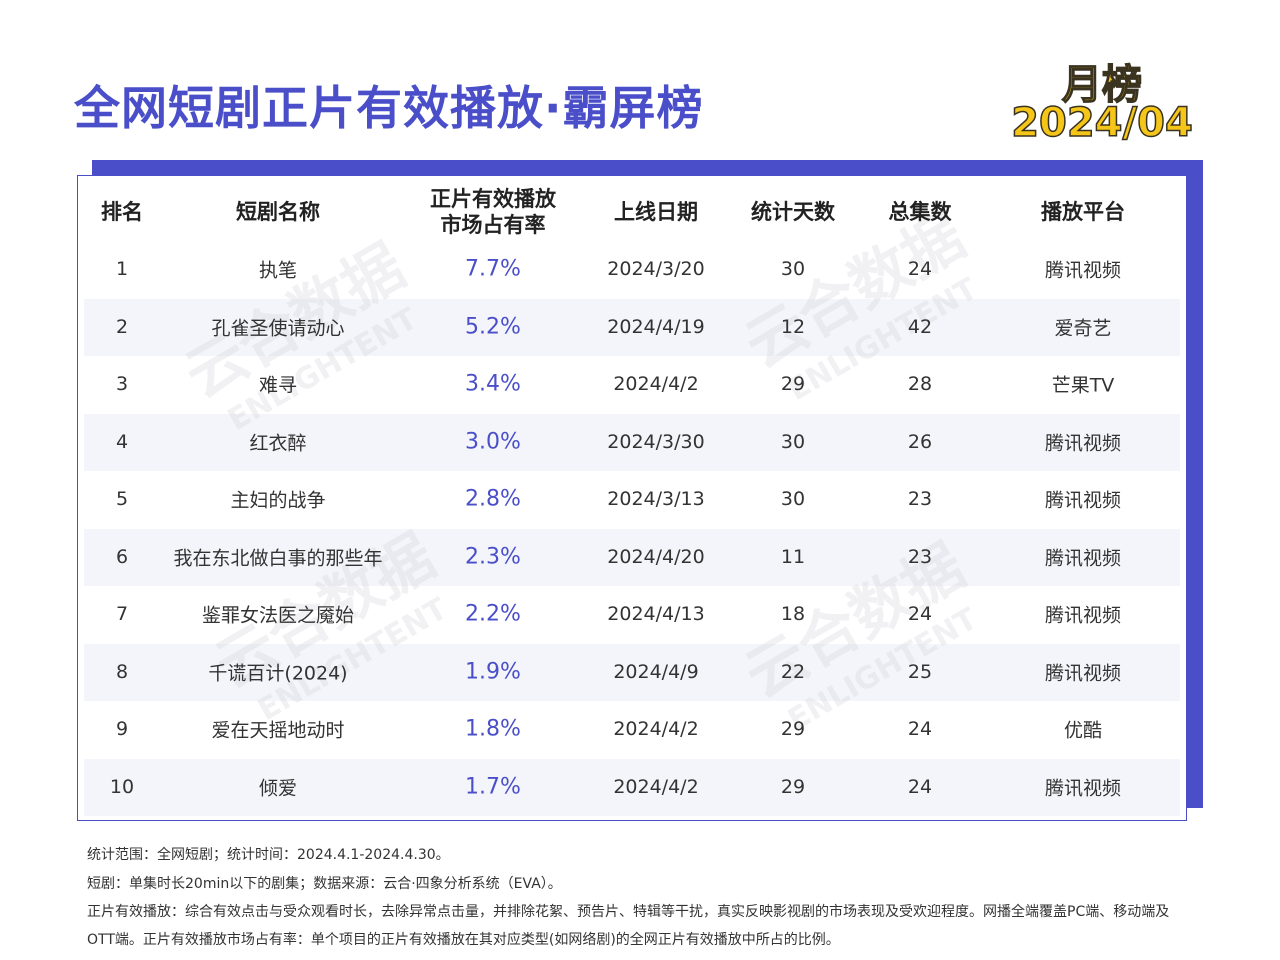 The image size is (1280, 960). What do you see at coordinates (122, 269) in the screenshot?
I see `table-cell: 1` at bounding box center [122, 269].